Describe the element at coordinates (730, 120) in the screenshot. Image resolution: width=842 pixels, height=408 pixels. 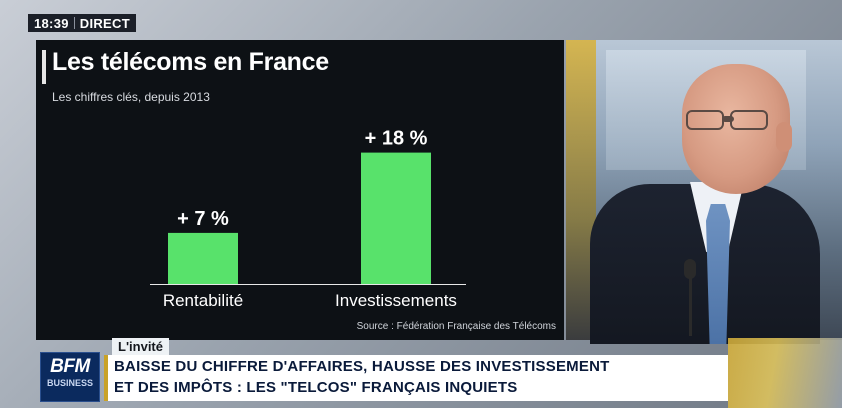
I see `guest-glasses` at that location.